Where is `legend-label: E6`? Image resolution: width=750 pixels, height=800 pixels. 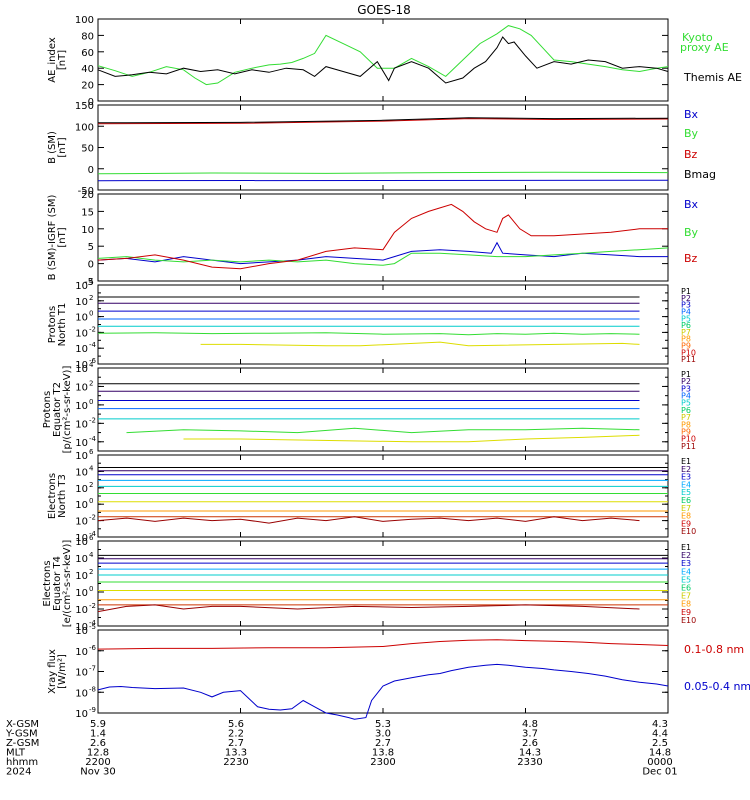 legend-label: E6 is located at coordinates (686, 588).